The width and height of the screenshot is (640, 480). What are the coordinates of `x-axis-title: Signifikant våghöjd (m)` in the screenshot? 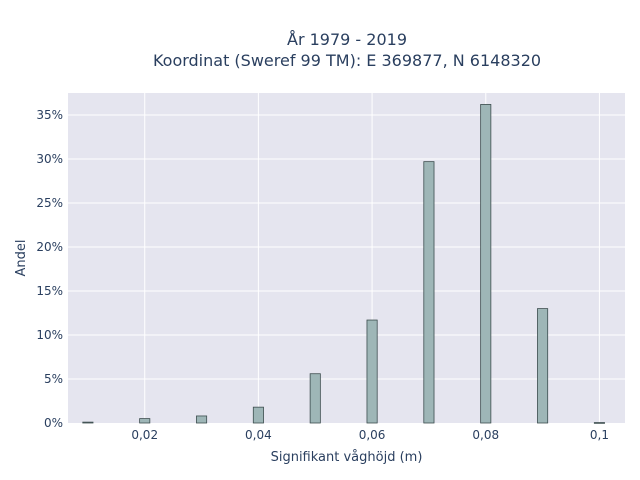 It's located at (347, 457).